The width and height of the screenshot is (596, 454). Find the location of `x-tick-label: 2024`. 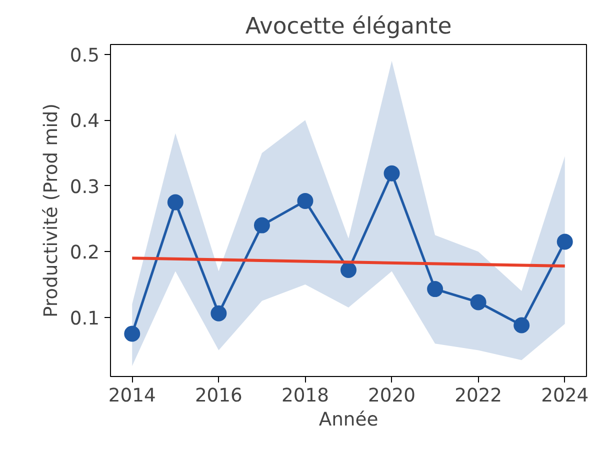

x-tick-label: 2024 is located at coordinates (565, 396).